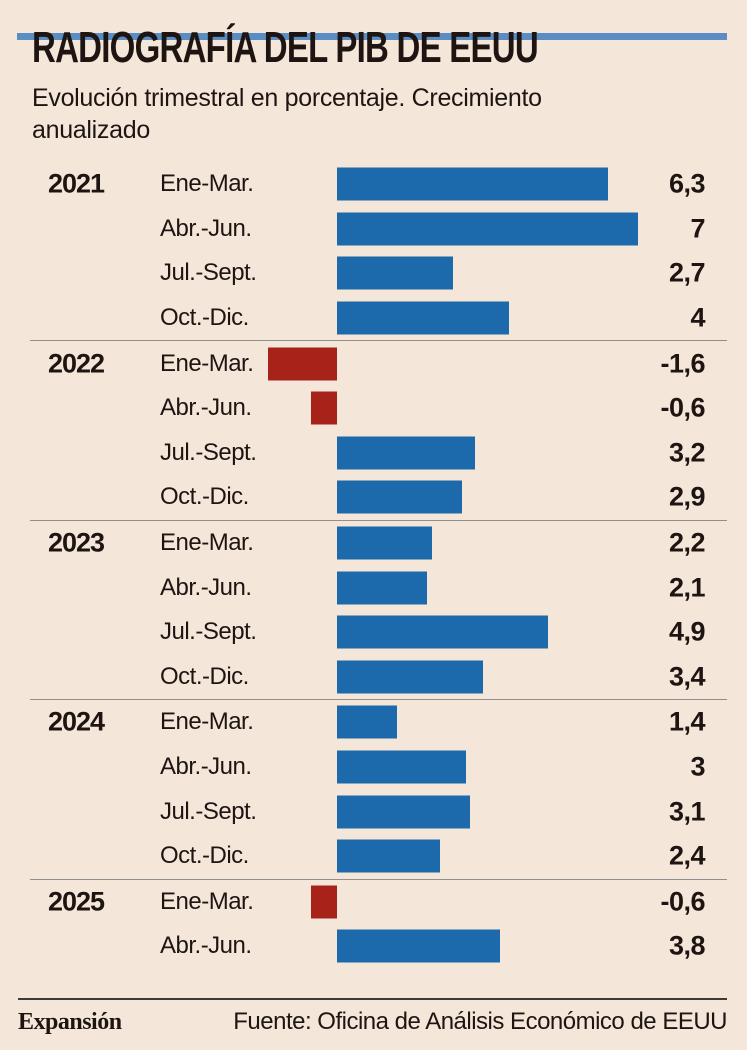  I want to click on chart-row: 2024 Ene-Mar. 1,4, so click(378, 722).